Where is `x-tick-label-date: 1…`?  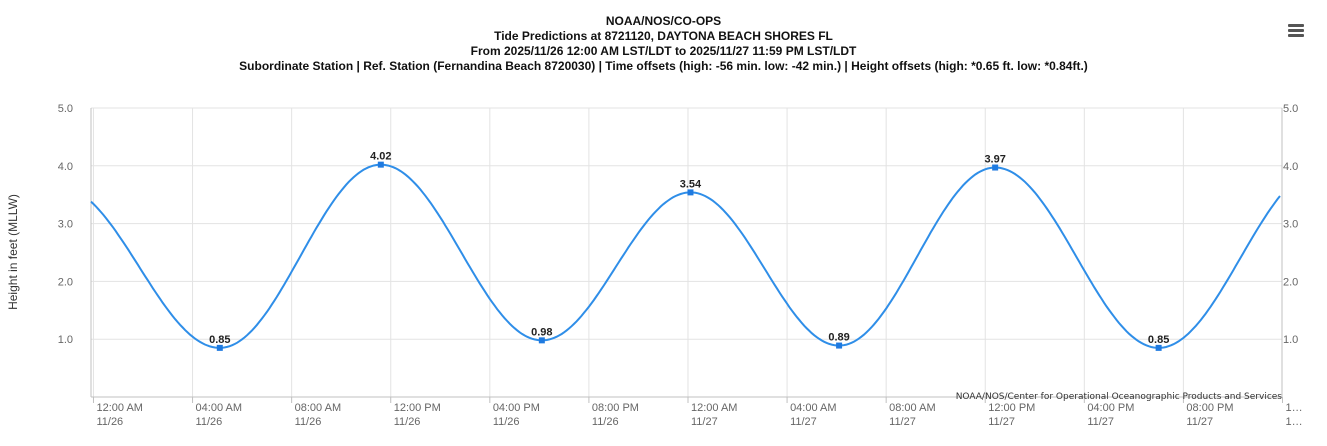 x-tick-label-date: 1… is located at coordinates (1293, 422).